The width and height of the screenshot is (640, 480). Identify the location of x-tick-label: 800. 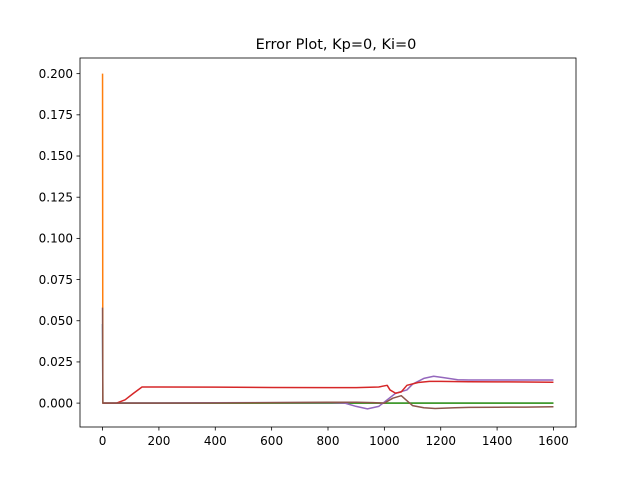
(328, 441).